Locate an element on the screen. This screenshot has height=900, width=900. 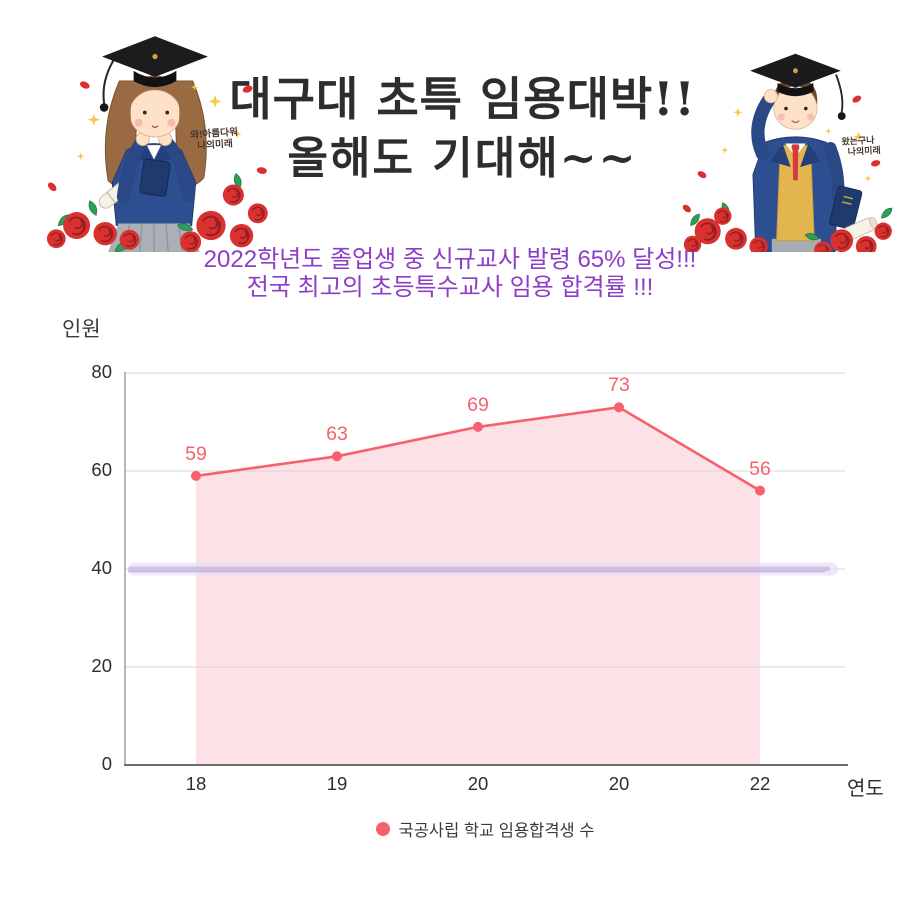
girl-caption-line-1: 와!아름다워 is located at coordinates (214, 133).